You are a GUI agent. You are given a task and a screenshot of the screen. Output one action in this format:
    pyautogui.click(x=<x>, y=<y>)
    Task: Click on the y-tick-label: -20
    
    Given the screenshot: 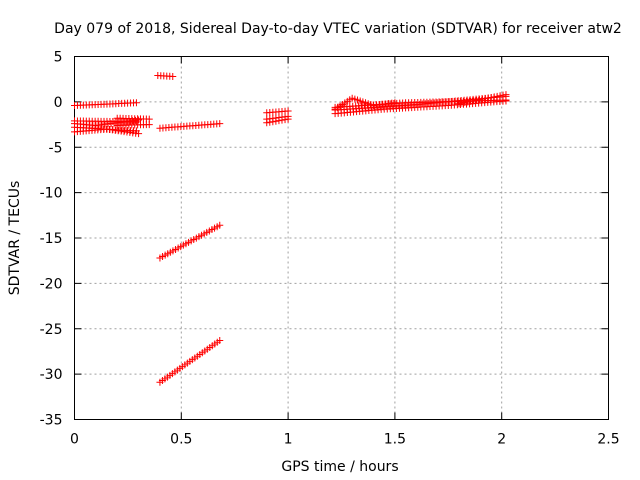 What is the action you would take?
    pyautogui.click(x=51, y=284)
    